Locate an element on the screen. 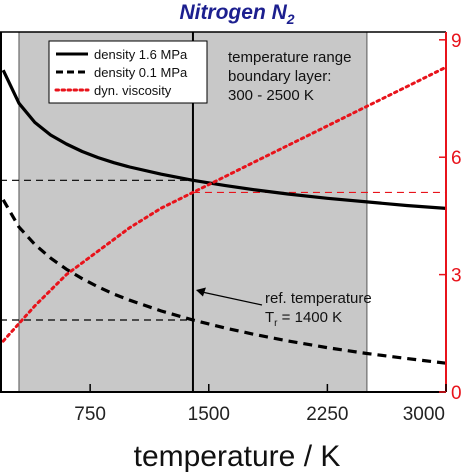 Image resolution: width=474 pixels, height=474 pixels. ref-value-suffix: = 1400 K is located at coordinates (310, 317).